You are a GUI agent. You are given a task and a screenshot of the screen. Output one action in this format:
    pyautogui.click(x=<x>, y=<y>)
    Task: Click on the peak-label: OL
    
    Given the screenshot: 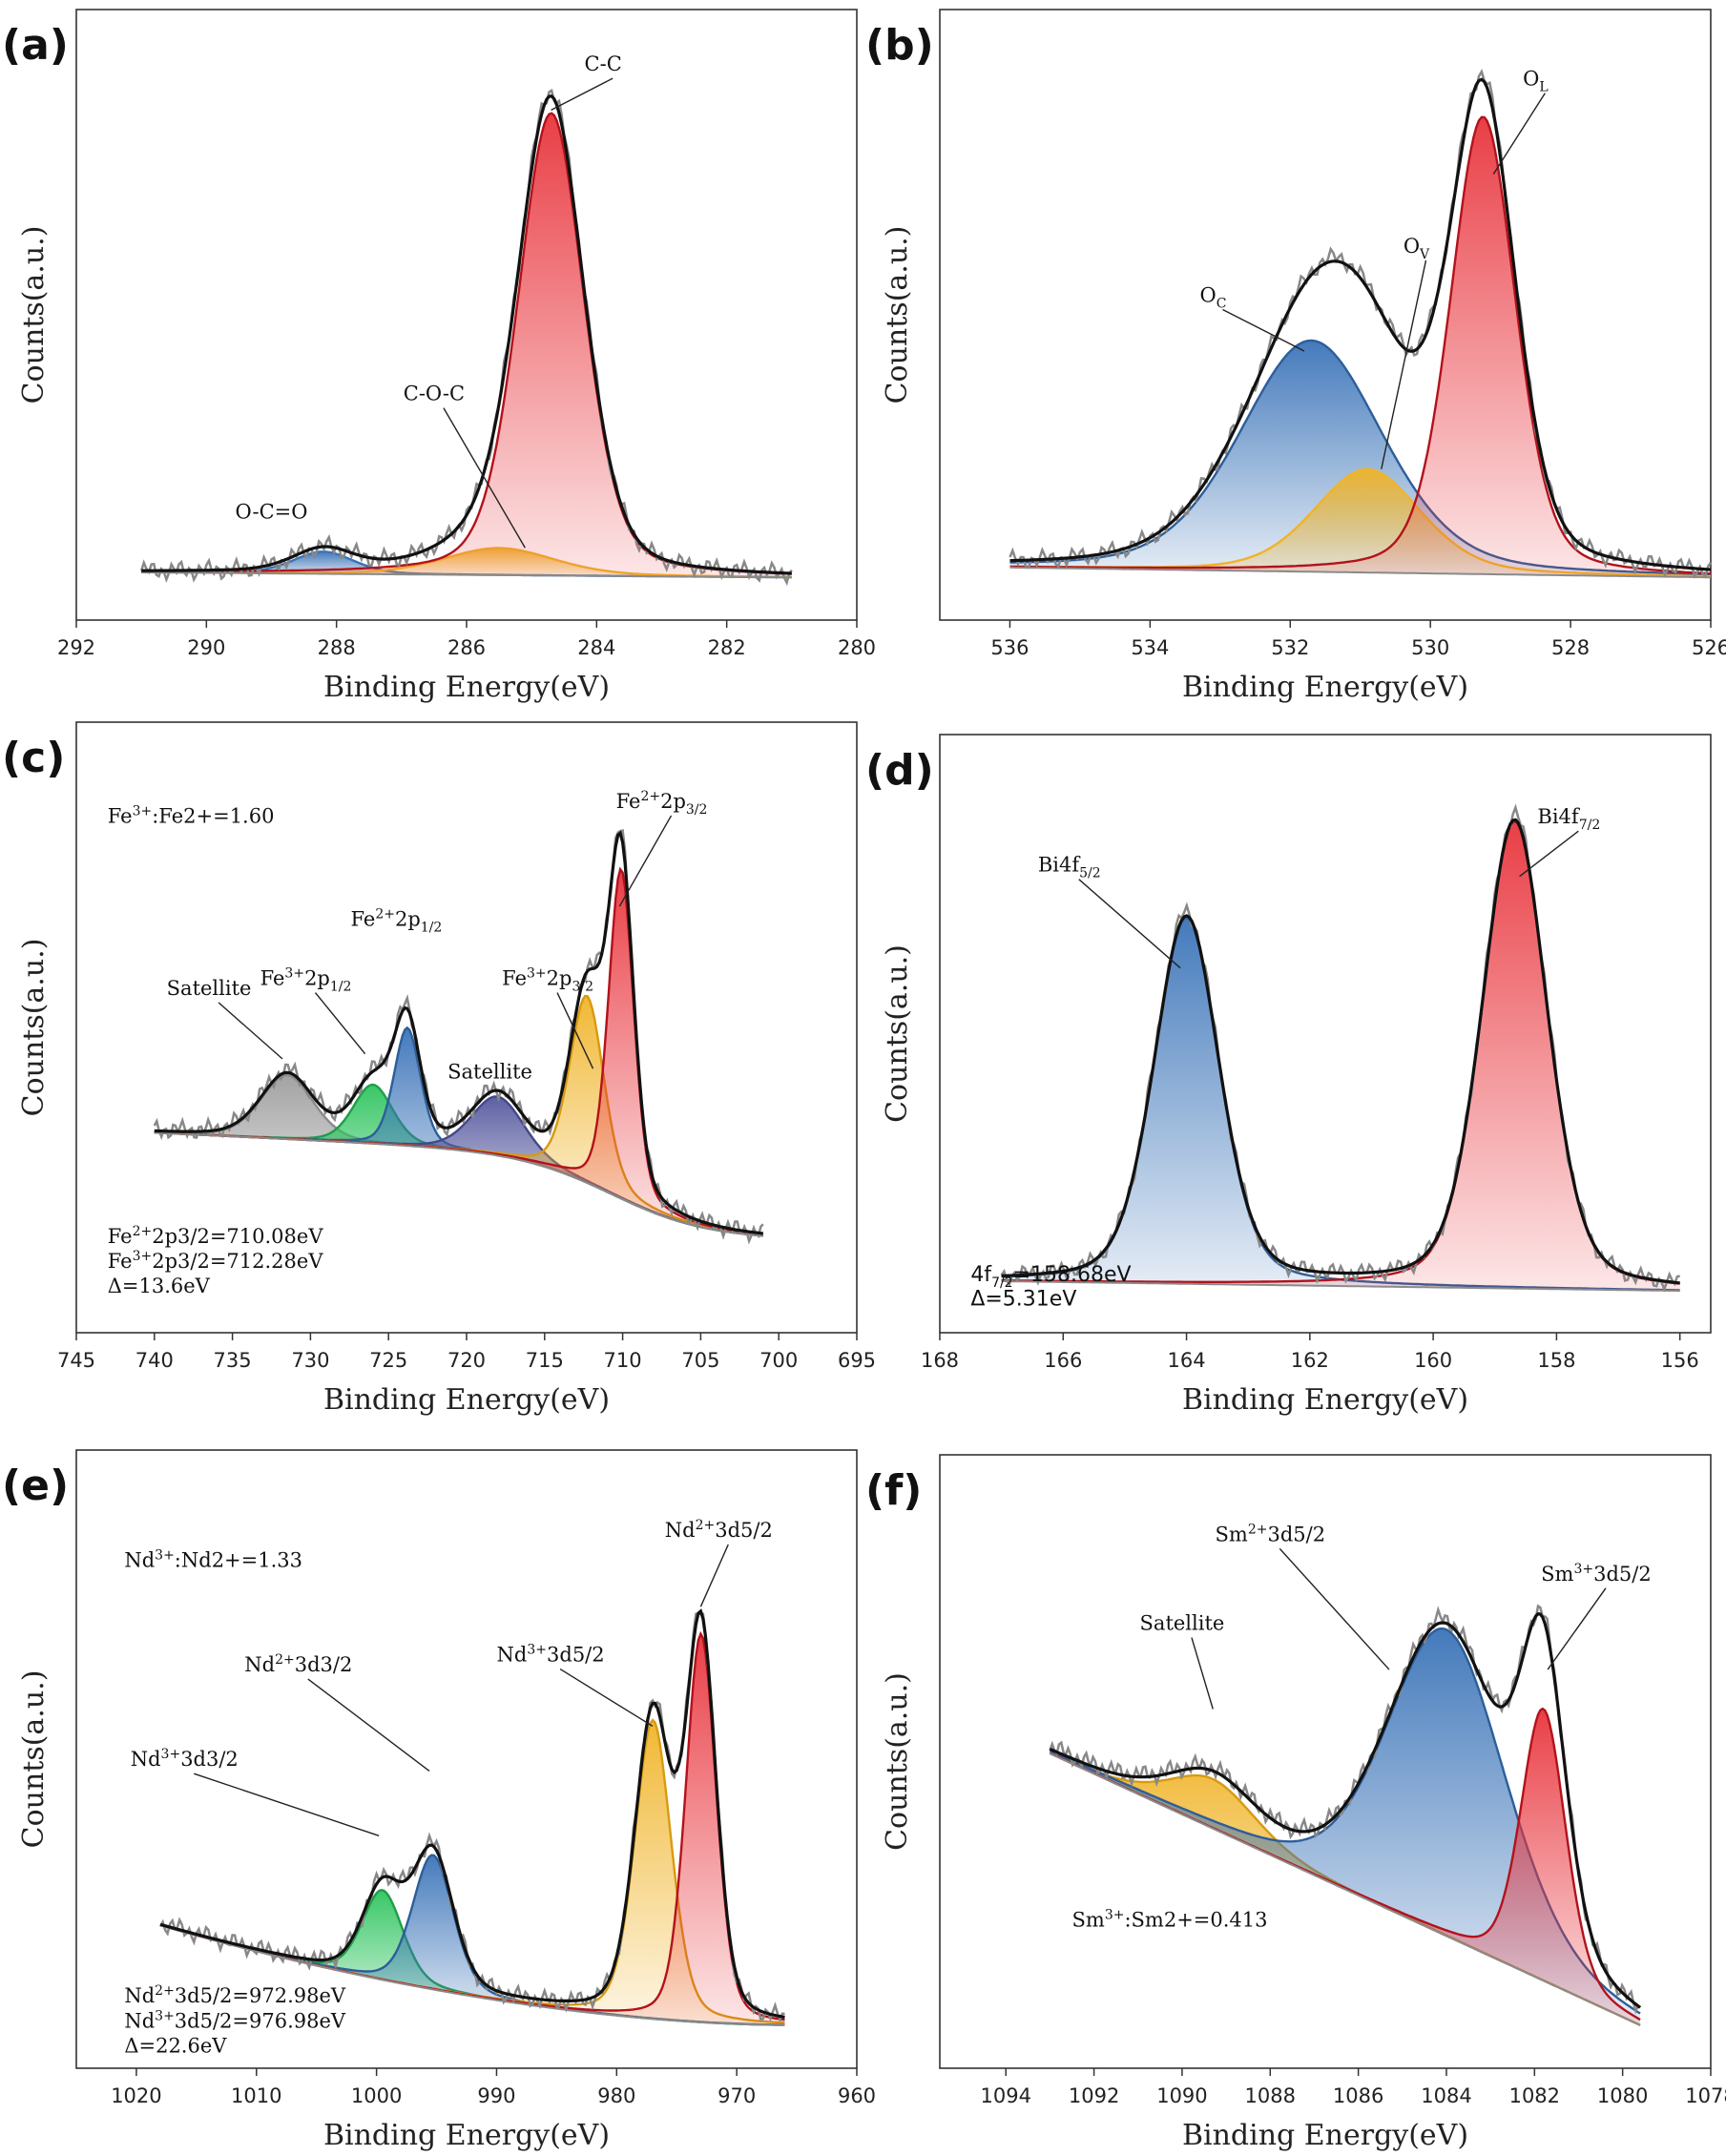 What is the action you would take?
    pyautogui.click(x=1536, y=81)
    